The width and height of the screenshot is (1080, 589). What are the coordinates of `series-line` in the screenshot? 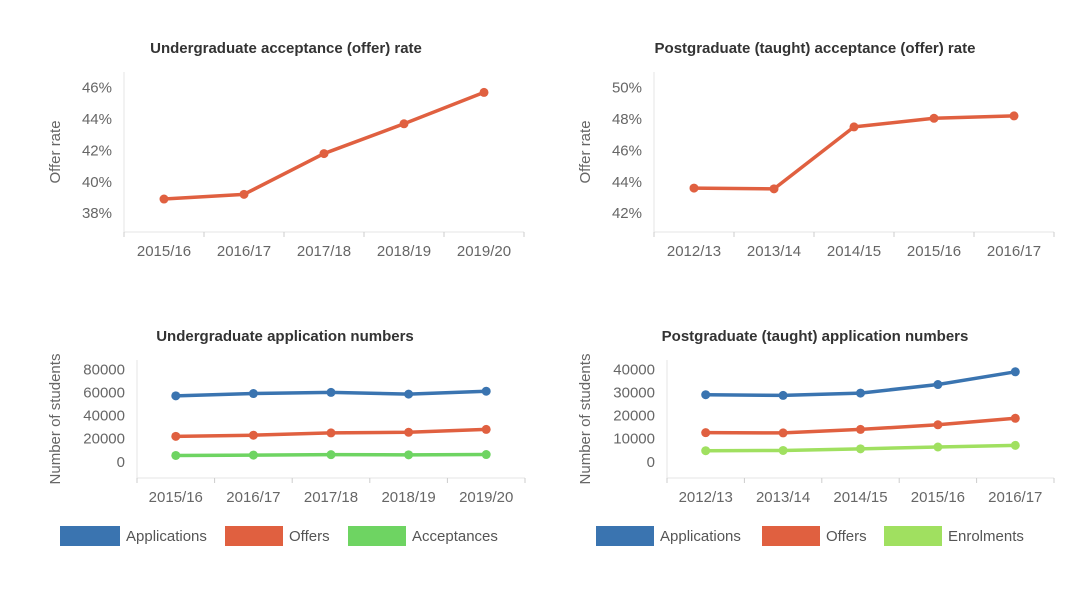 It's located at (324, 145).